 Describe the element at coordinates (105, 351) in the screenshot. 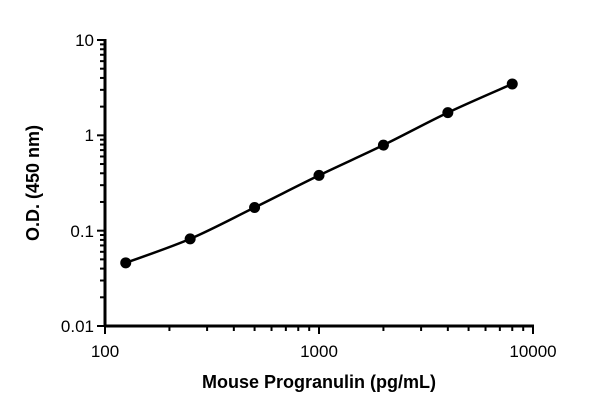

I see `x-tick-label-100: 100` at that location.